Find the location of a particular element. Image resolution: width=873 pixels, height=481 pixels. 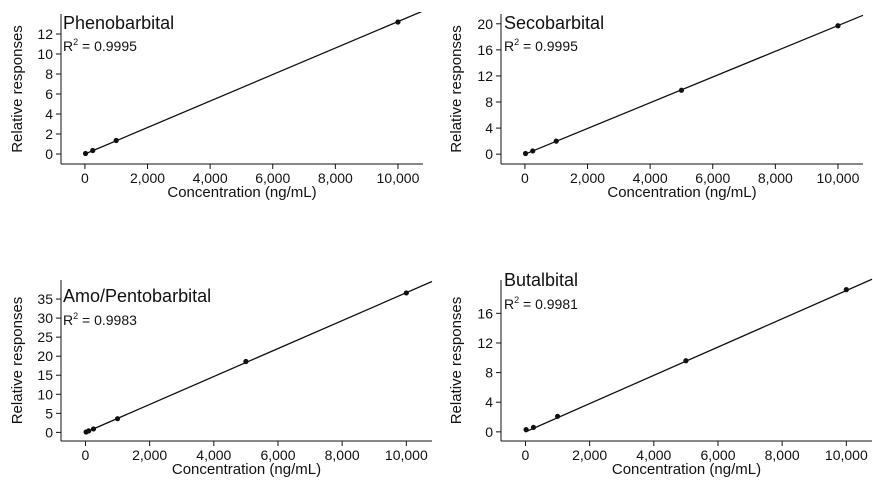

r-squared-label: R2 = 0.9983 is located at coordinates (100, 319).